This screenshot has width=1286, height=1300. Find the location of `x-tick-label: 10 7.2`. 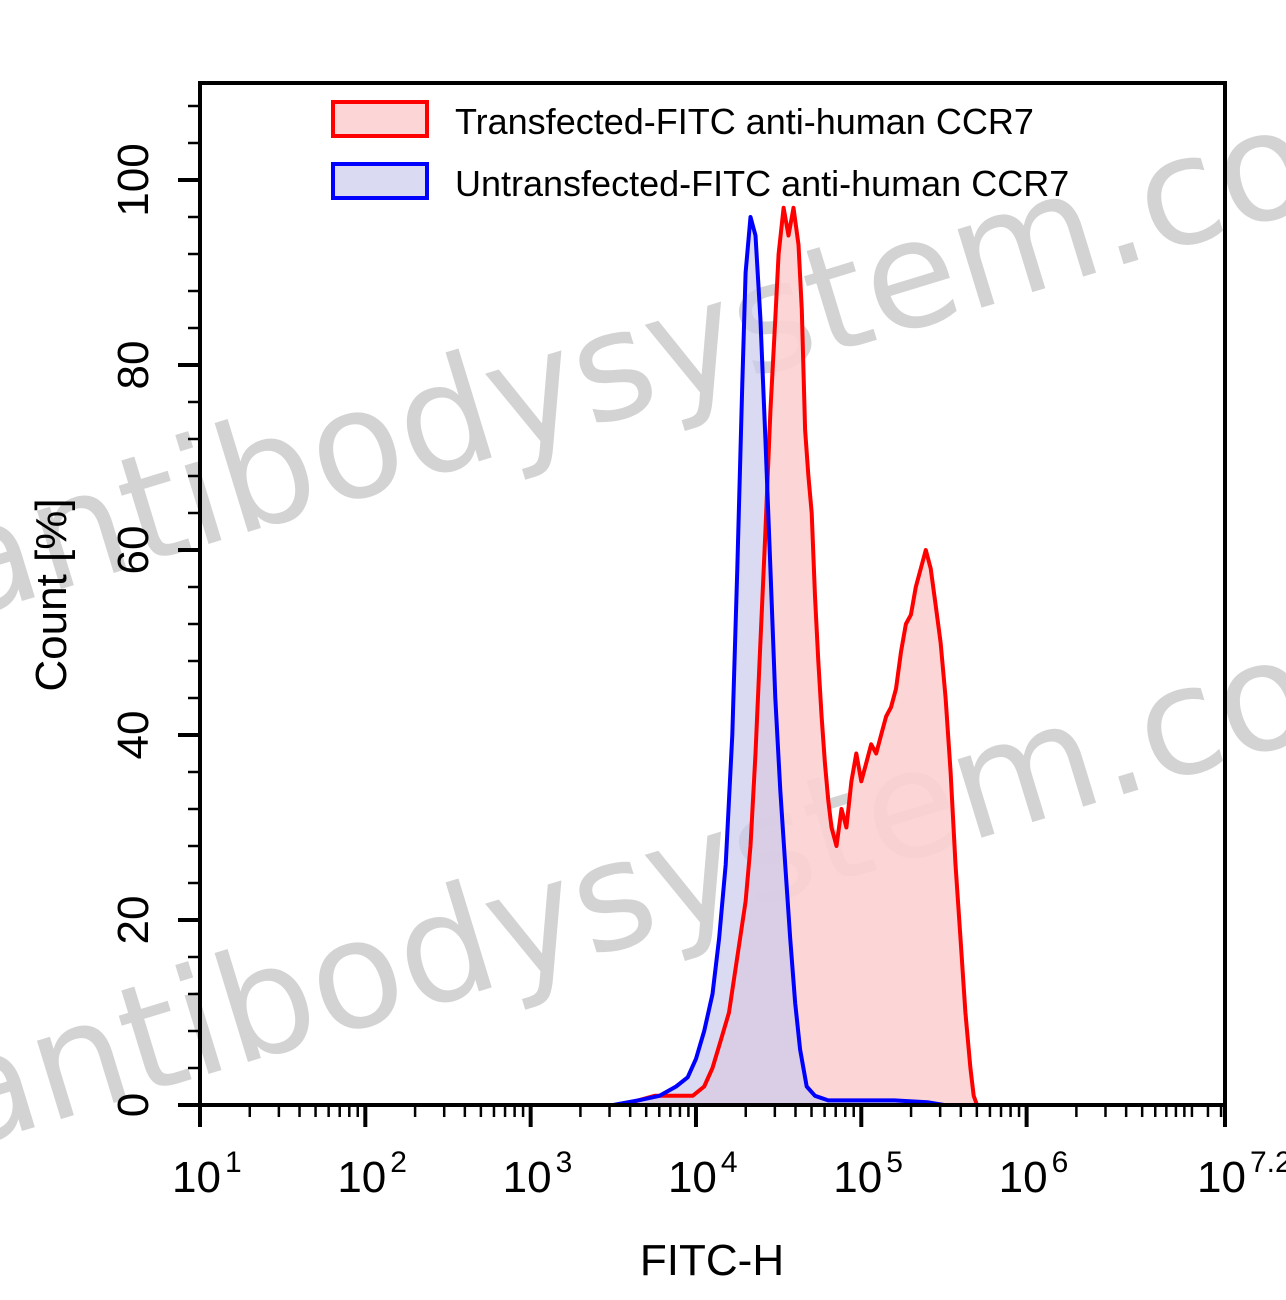

x-tick-label: 10 7.2 is located at coordinates (1241, 1174).